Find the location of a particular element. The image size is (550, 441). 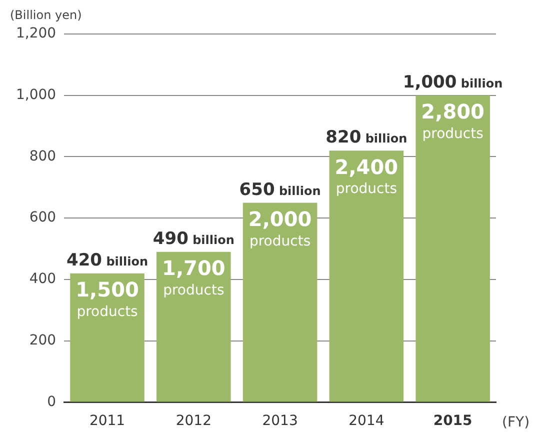

y-tick-label: 200 is located at coordinates (42, 340).